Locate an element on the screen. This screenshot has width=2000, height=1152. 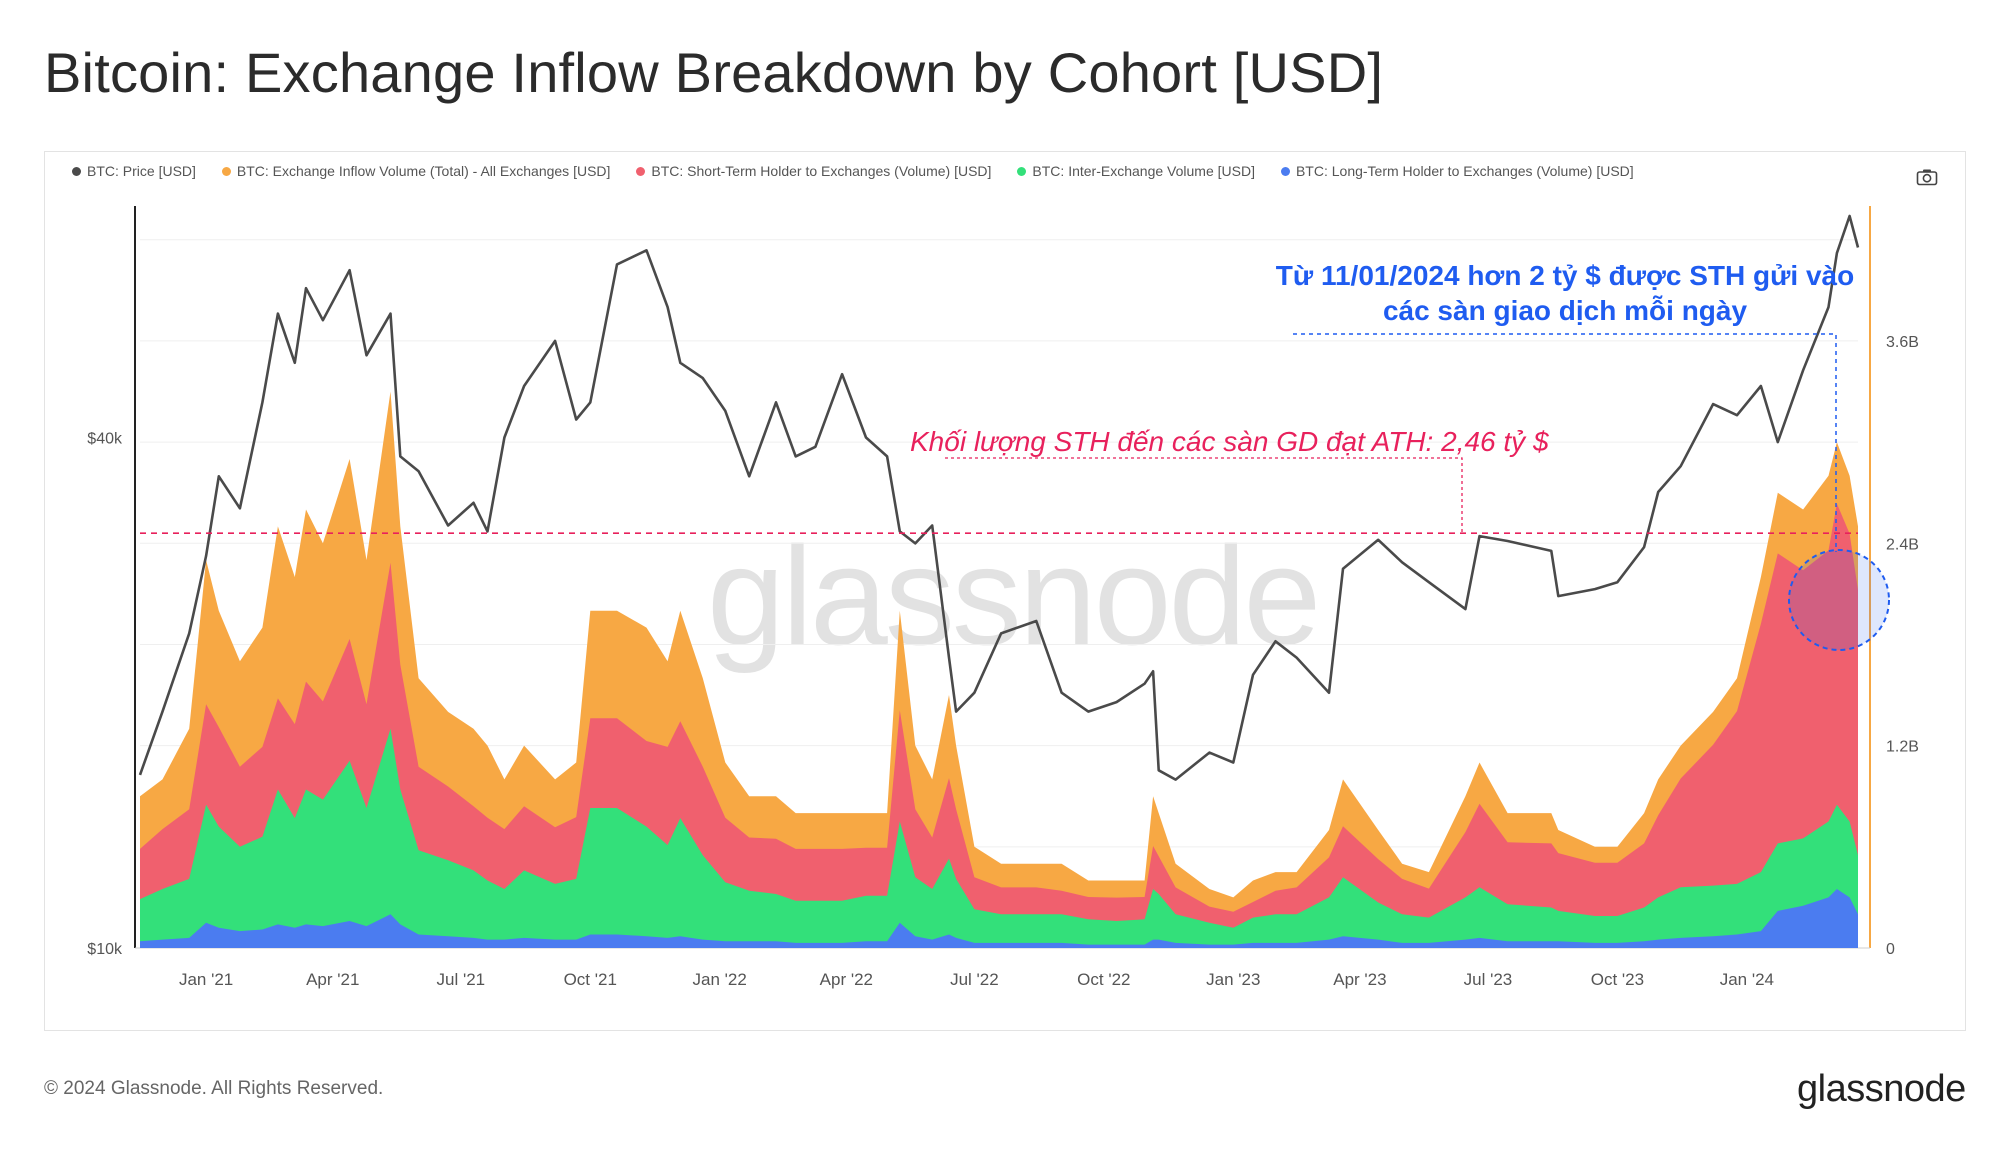
legend-label-inter: BTC: Inter-Exchange Volume [USD] is located at coordinates (1143, 171).